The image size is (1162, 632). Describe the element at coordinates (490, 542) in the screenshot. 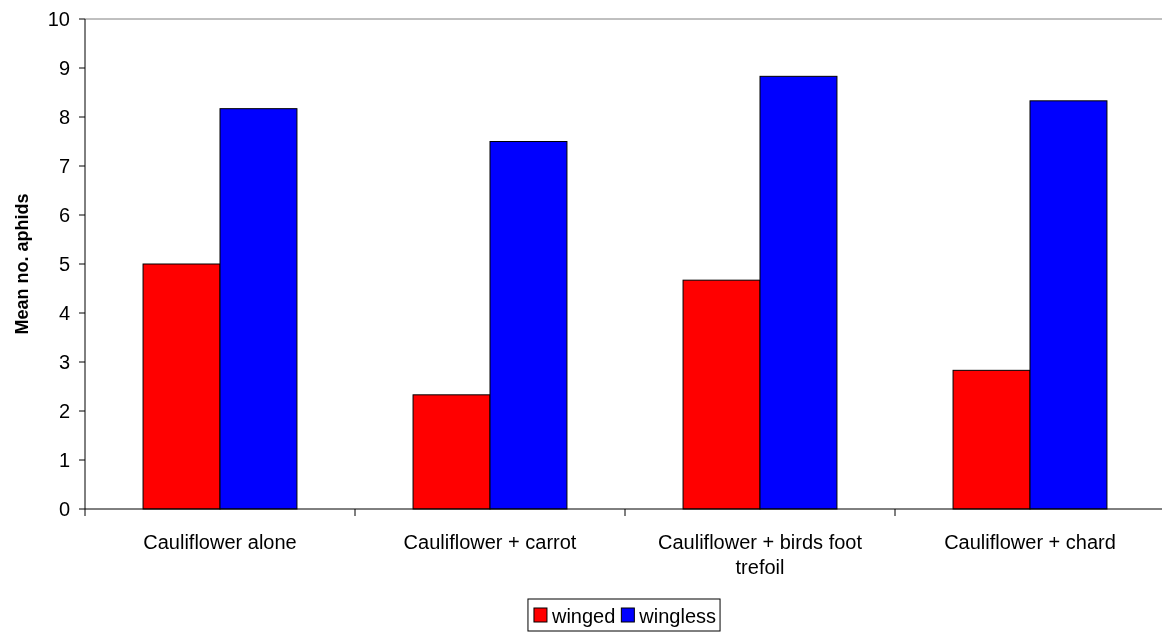

I see `x-tick-label: Cauliflower + carrot` at that location.